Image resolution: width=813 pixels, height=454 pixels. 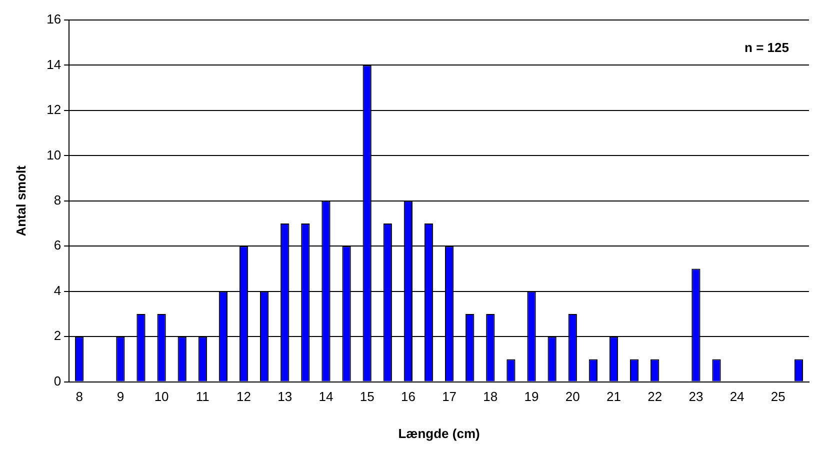 I want to click on x-tick-label: 24, so click(x=737, y=396).